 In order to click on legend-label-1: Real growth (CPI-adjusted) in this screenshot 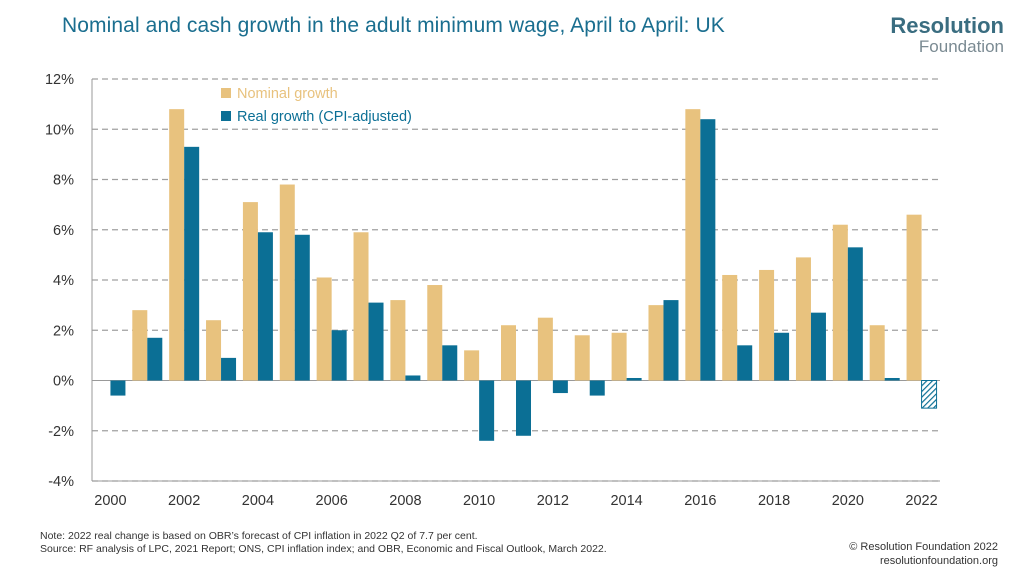, I will do `click(324, 117)`.